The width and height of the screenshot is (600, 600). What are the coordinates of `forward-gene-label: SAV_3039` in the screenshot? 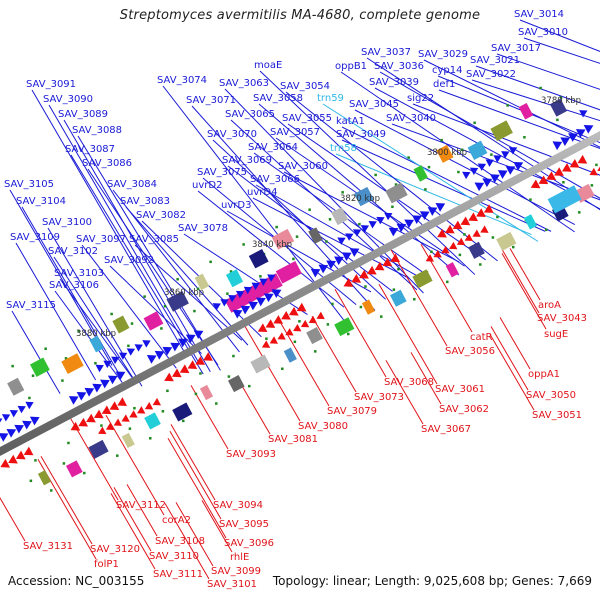 It's located at (394, 82).